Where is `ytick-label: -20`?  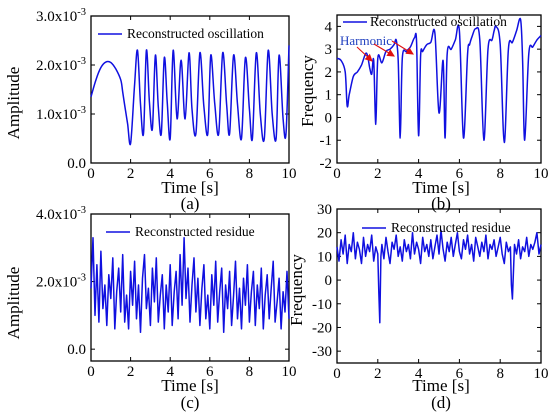
ytick-label: -20 is located at coordinates (322, 328).